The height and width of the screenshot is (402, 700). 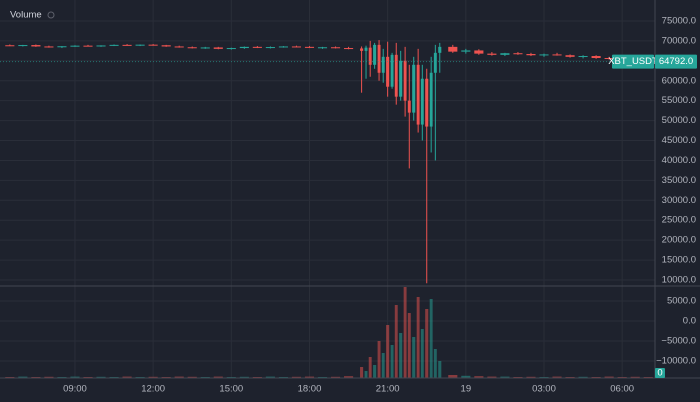 What do you see at coordinates (679, 220) in the screenshot?
I see `y-tick-label: 25000.0` at bounding box center [679, 220].